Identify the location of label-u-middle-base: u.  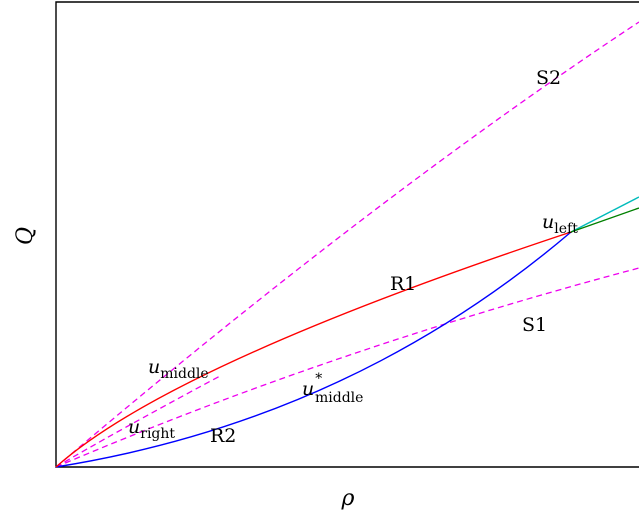
(154, 367).